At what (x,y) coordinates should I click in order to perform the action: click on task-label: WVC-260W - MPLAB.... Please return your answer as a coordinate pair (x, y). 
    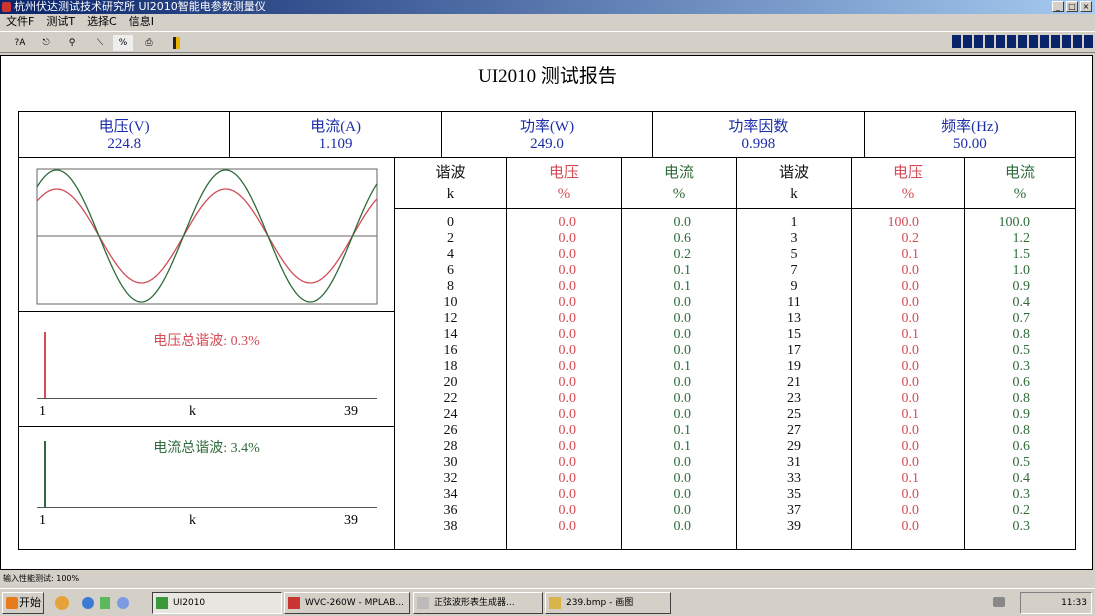
    Looking at the image, I should click on (354, 603).